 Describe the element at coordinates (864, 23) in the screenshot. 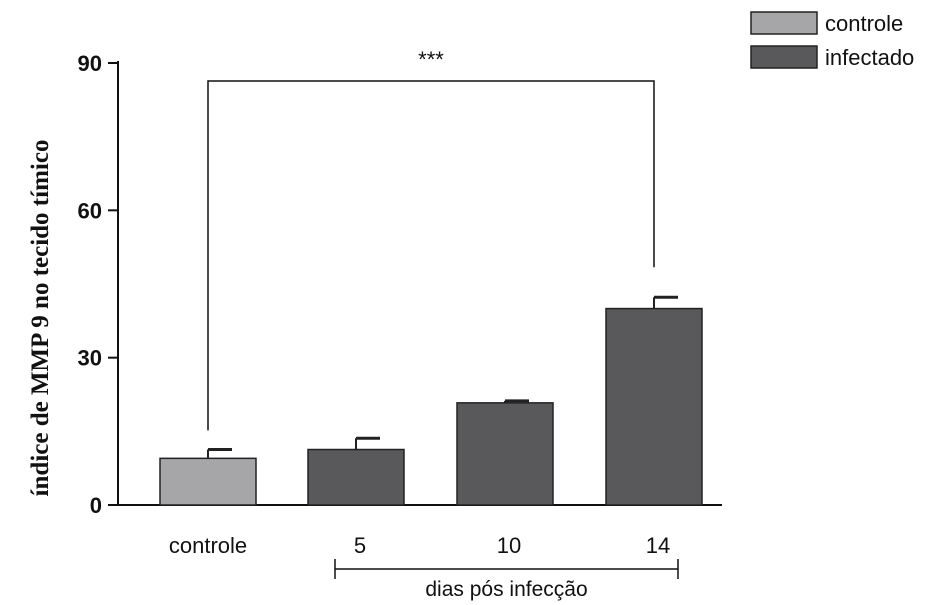

I see `legend-label: controle` at that location.